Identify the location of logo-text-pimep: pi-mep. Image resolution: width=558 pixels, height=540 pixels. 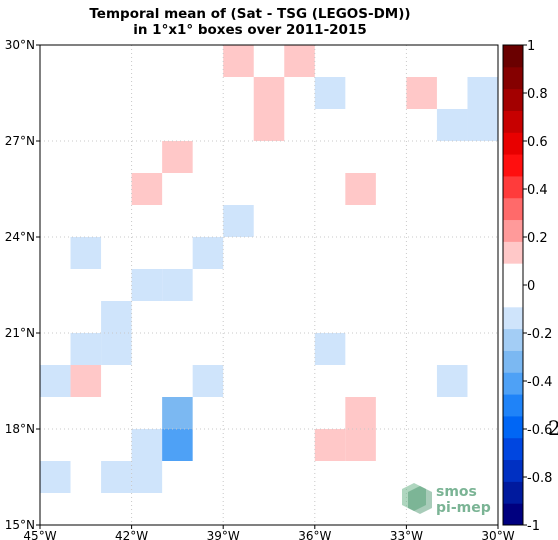
(463, 508).